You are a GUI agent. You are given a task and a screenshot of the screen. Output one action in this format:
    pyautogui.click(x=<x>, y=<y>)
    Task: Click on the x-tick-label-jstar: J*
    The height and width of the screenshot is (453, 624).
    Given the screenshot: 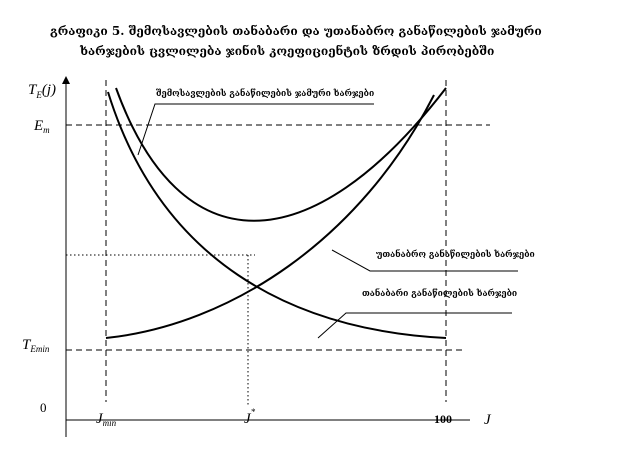 What is the action you would take?
    pyautogui.click(x=250, y=417)
    